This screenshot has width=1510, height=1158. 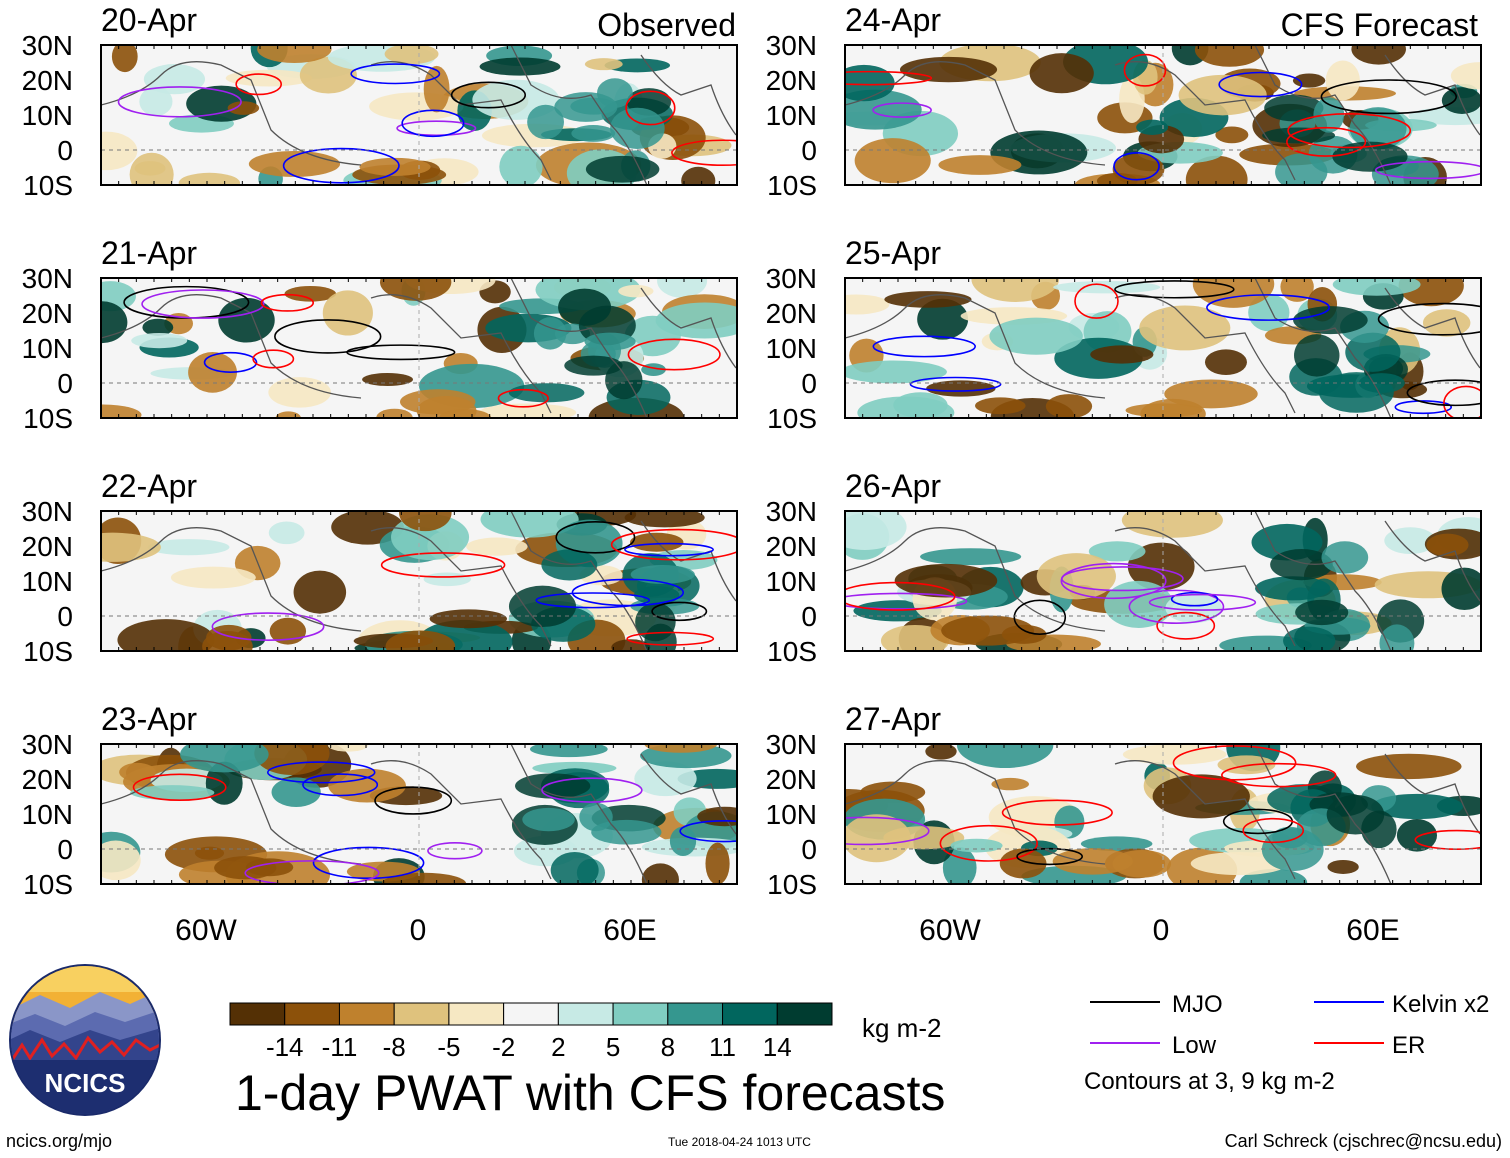 What do you see at coordinates (1209, 1081) in the screenshot?
I see `contours-note: Contours at 3, 9 kg m-2` at bounding box center [1209, 1081].